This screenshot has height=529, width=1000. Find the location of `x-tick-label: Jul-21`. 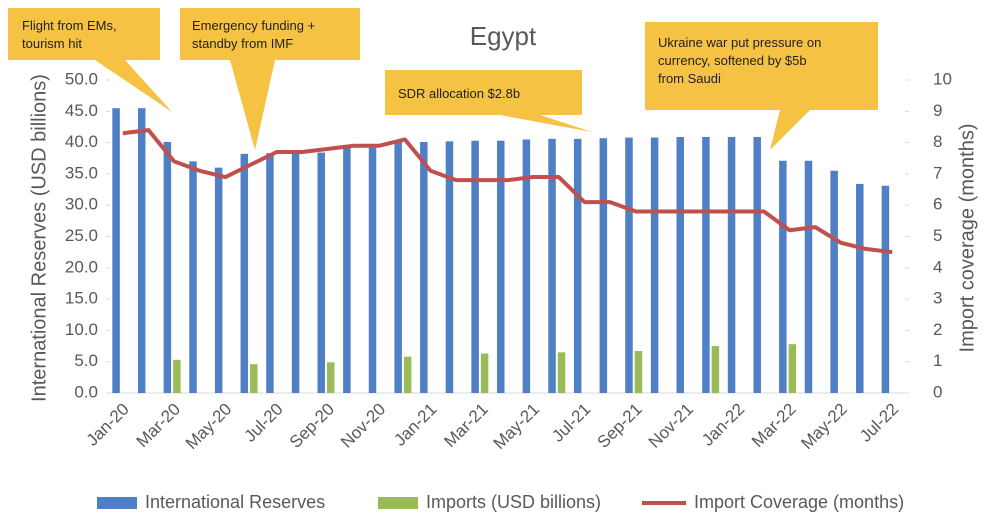

x-tick-label: Jul-21 is located at coordinates (571, 423).